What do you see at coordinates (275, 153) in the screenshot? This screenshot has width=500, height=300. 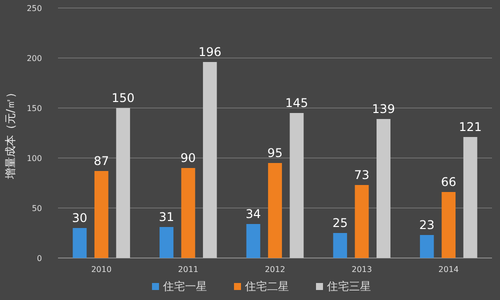 I see `data-label: 95` at bounding box center [275, 153].